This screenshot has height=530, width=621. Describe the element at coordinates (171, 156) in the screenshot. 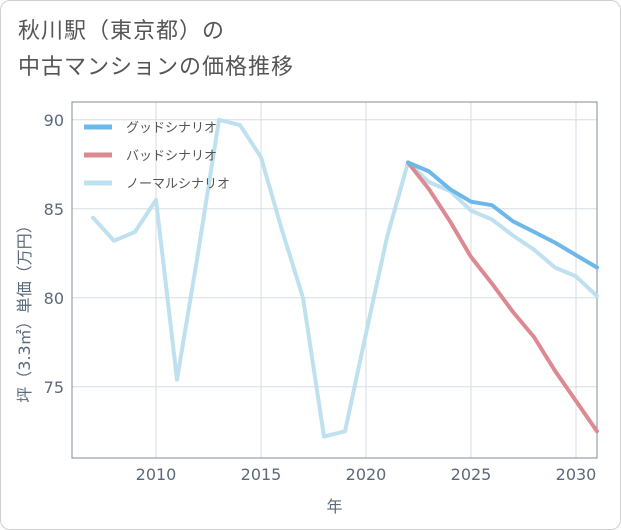

I see `legend-label: バッドシナリオ` at that location.